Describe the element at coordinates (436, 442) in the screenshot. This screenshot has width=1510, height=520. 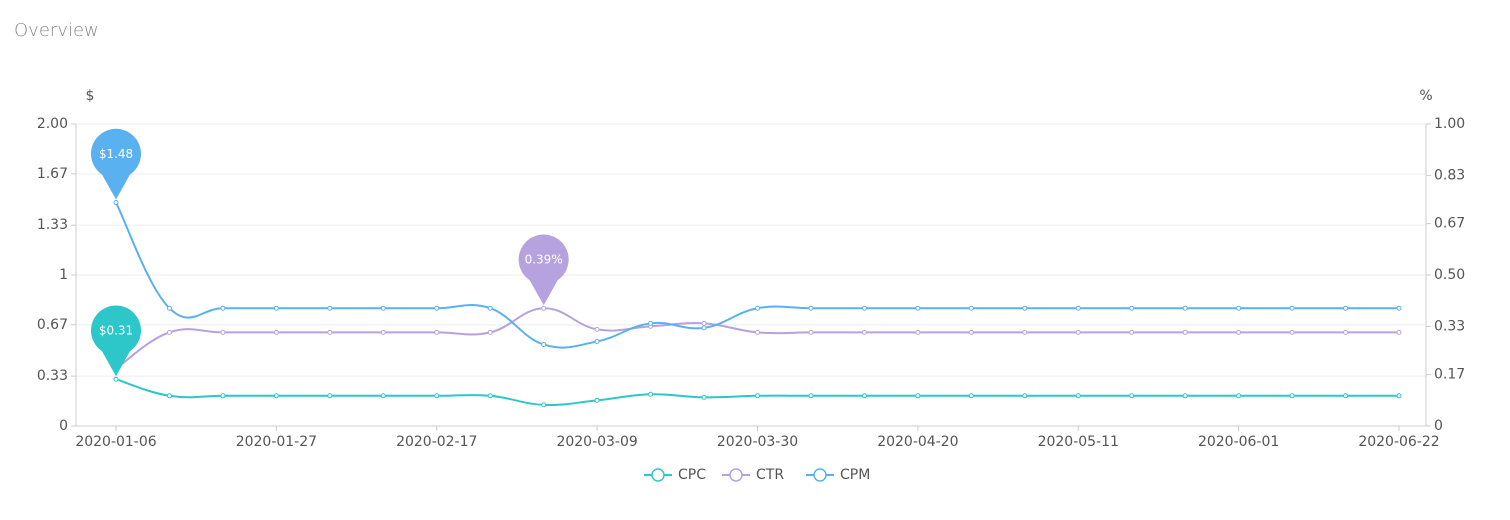
I see `x-tick-label: 2020-02-17` at that location.